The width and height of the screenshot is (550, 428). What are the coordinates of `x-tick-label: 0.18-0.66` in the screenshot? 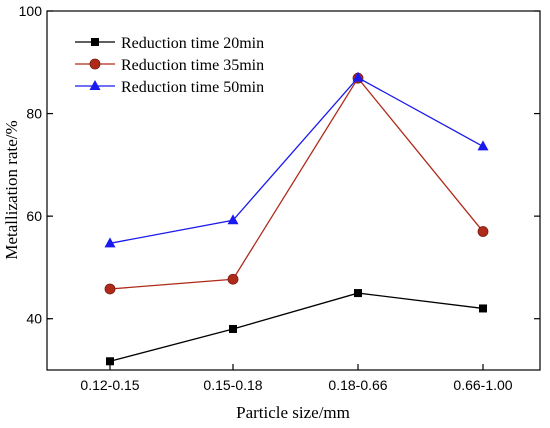 It's located at (357, 385).